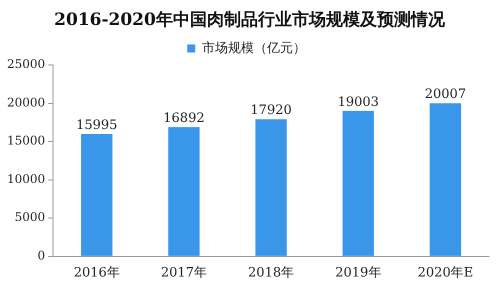 The height and width of the screenshot is (284, 499). What do you see at coordinates (26, 141) in the screenshot?
I see `y-tick-label: 15000` at bounding box center [26, 141].